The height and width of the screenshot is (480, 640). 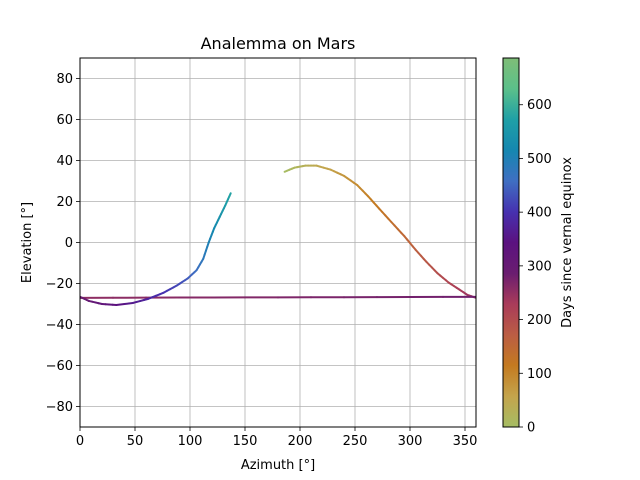 I want to click on y-tick-label: −80, so click(x=59, y=407).